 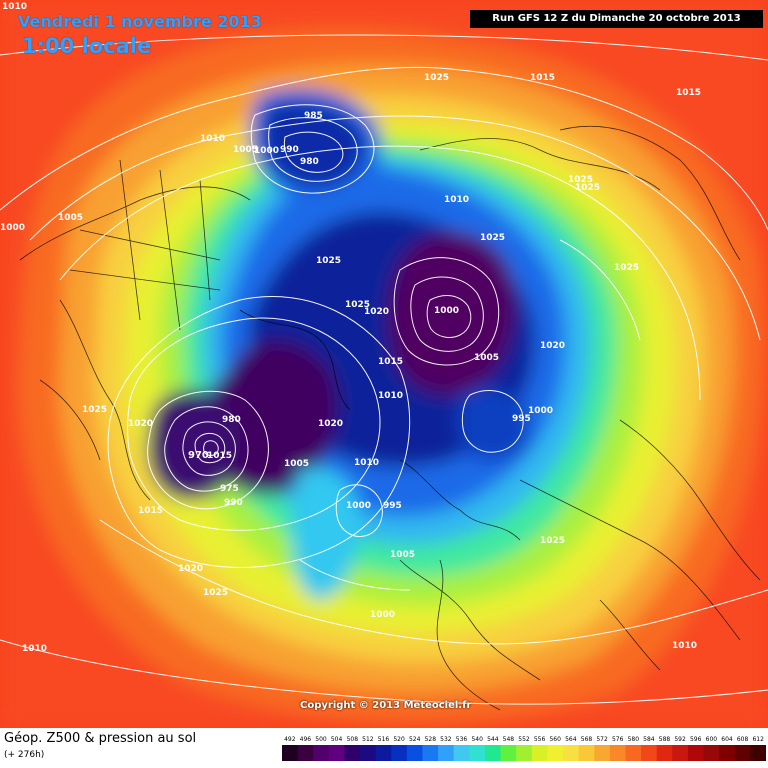 I want to click on legend-tick-556: 556, so click(x=540, y=739).